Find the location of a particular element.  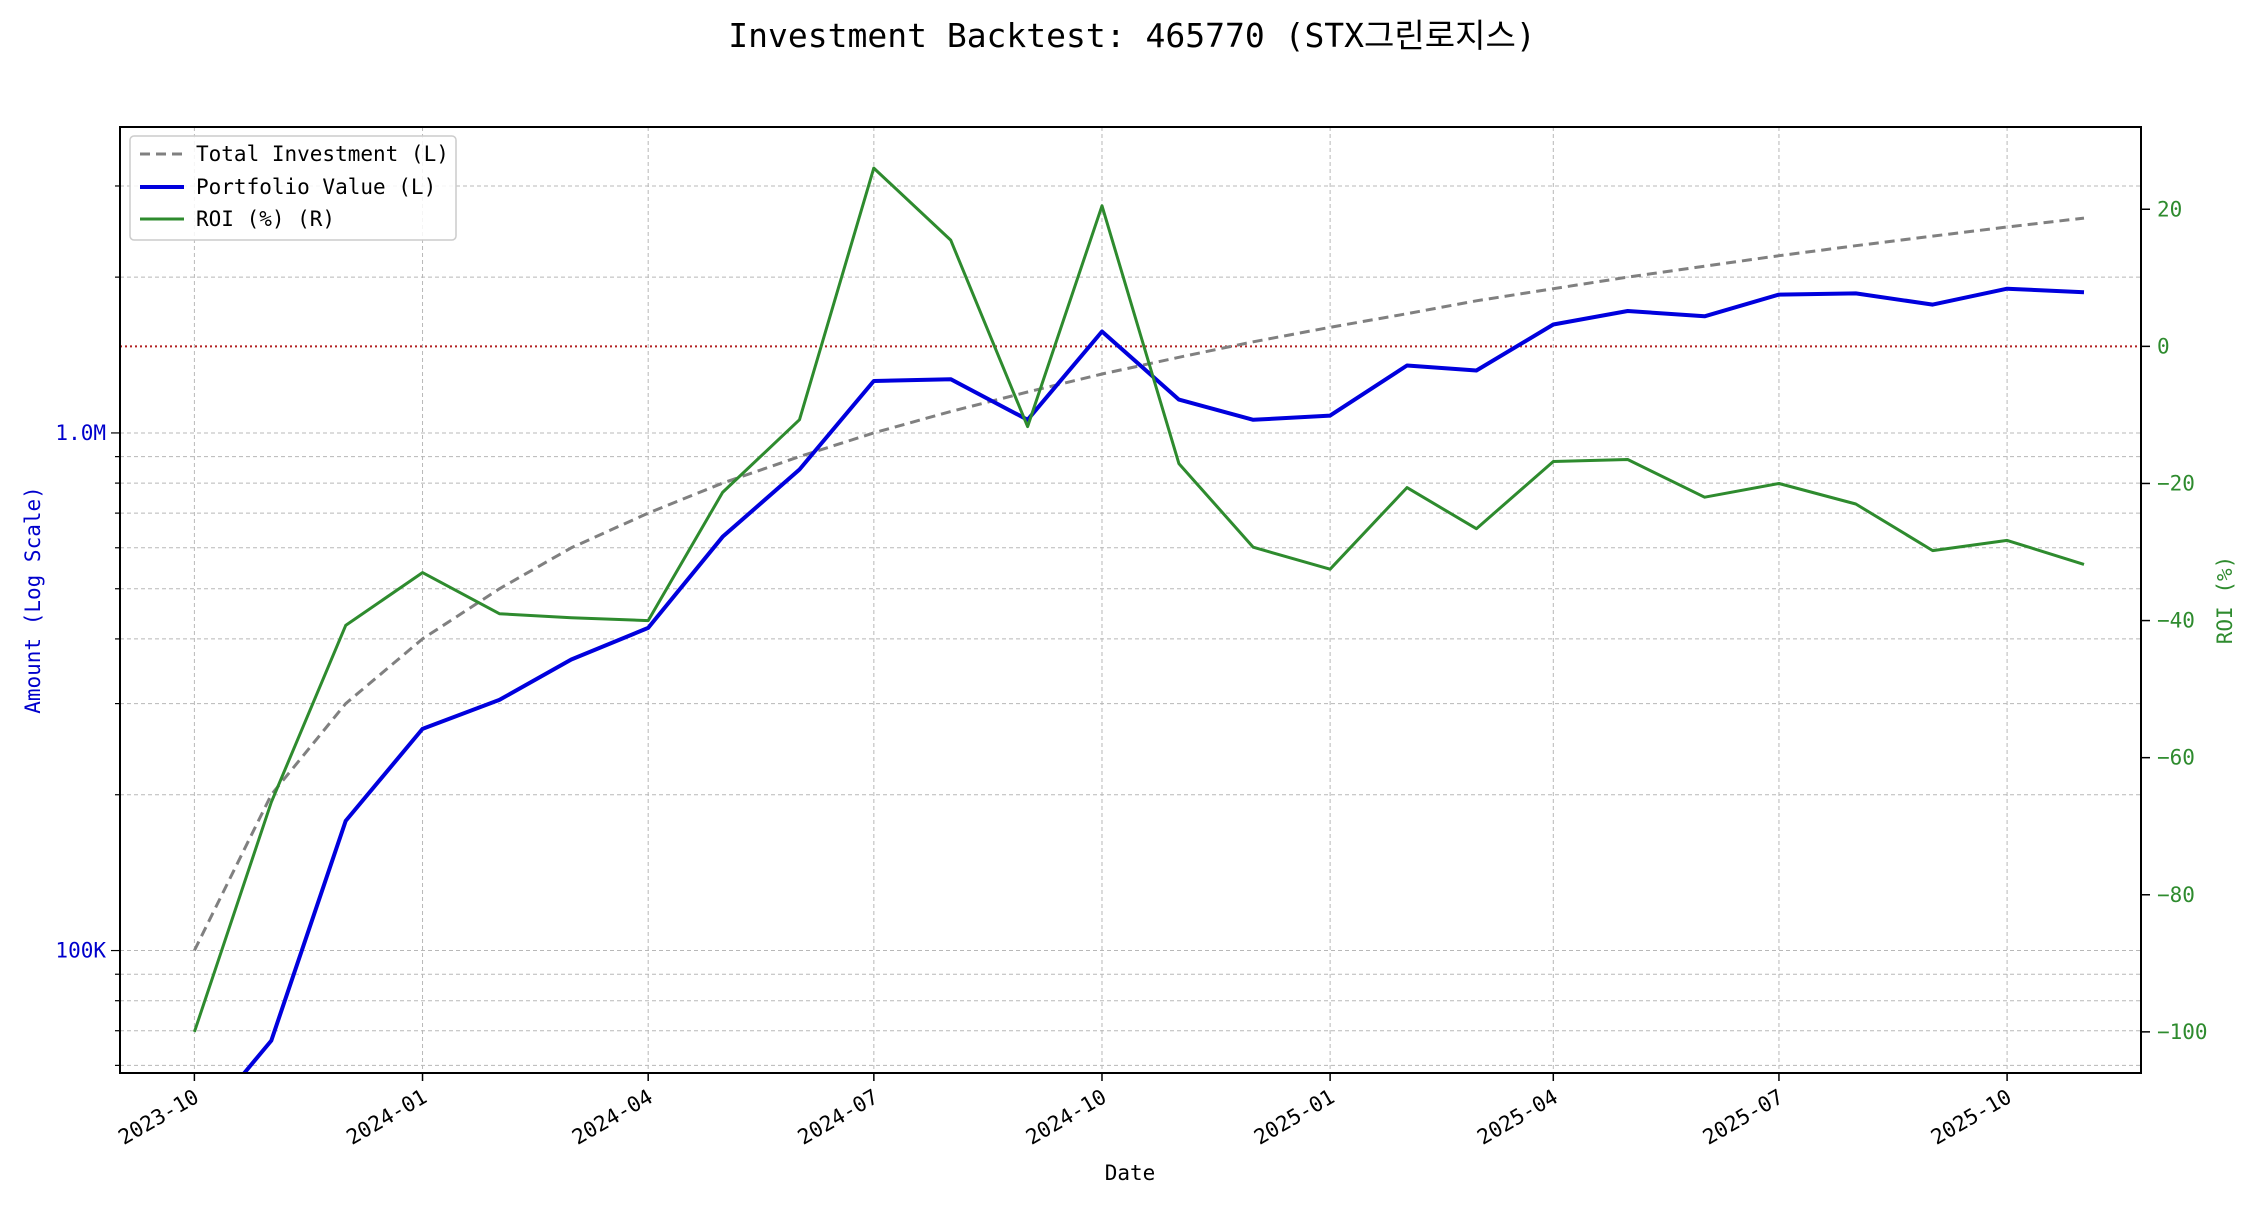

y-right-tick-label: 20 is located at coordinates (2169, 209).